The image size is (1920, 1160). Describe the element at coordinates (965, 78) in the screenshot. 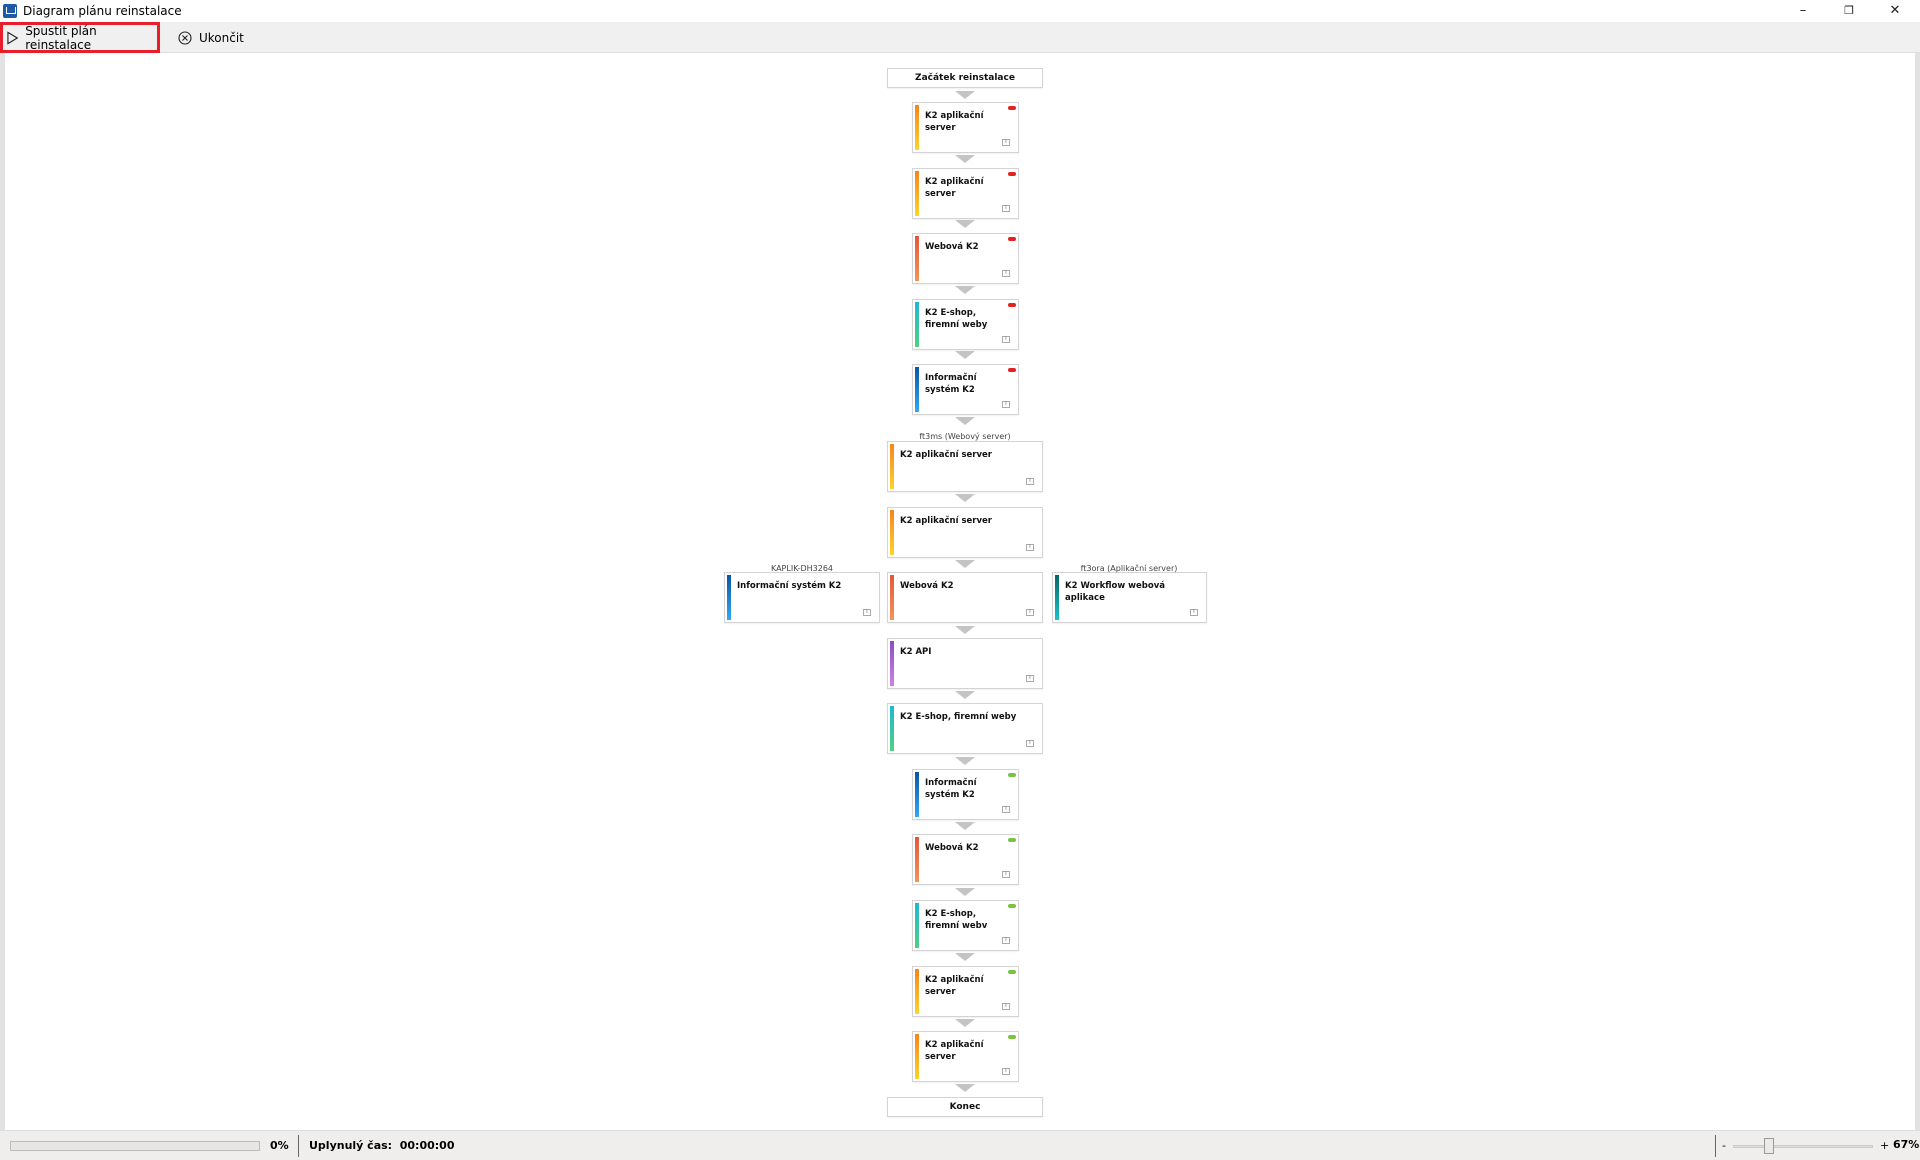

I see `start-node: Začátek reinstalace` at that location.